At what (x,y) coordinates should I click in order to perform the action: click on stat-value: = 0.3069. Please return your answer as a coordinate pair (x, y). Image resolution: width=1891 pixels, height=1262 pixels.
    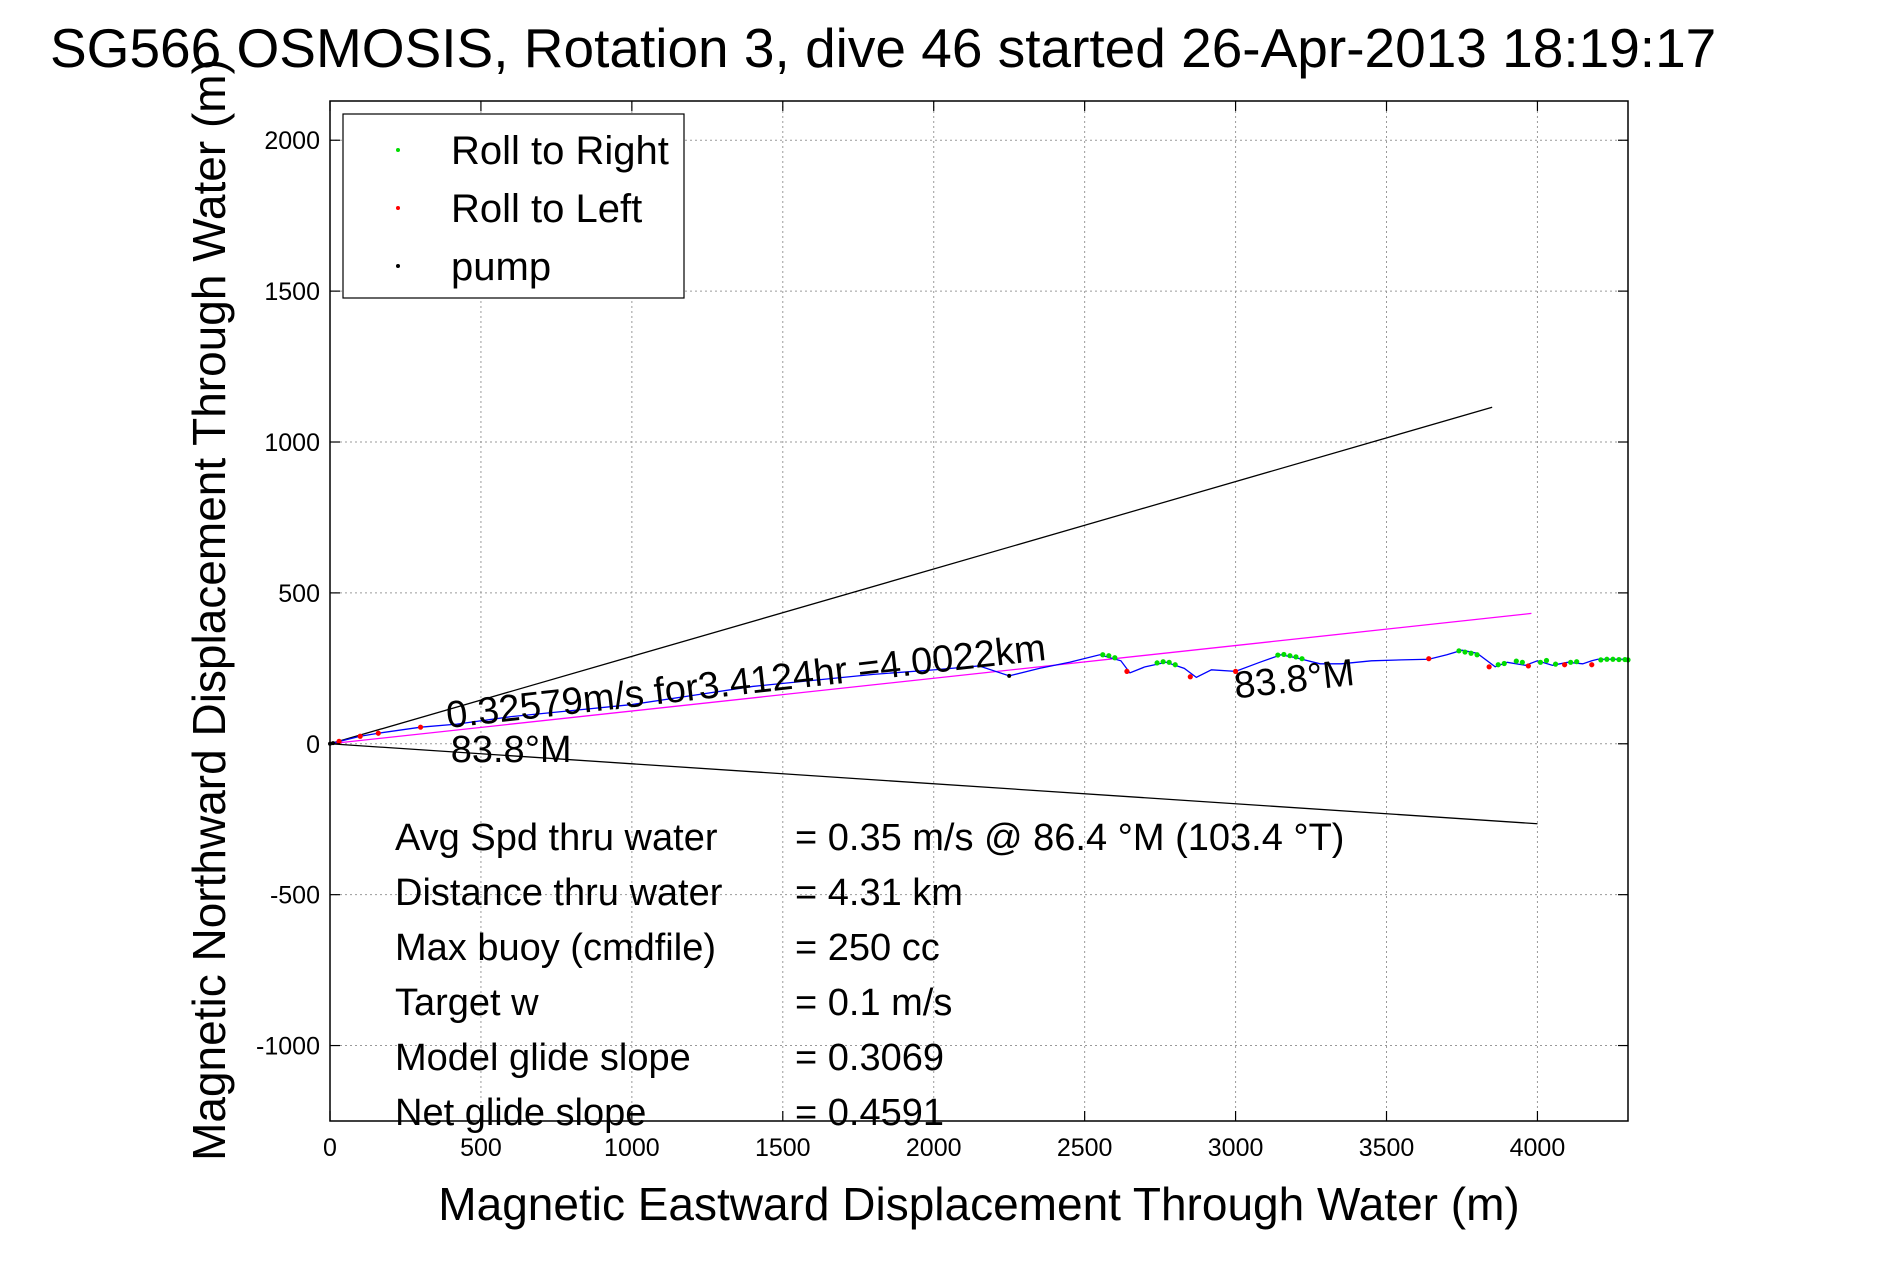
    Looking at the image, I should click on (869, 1058).